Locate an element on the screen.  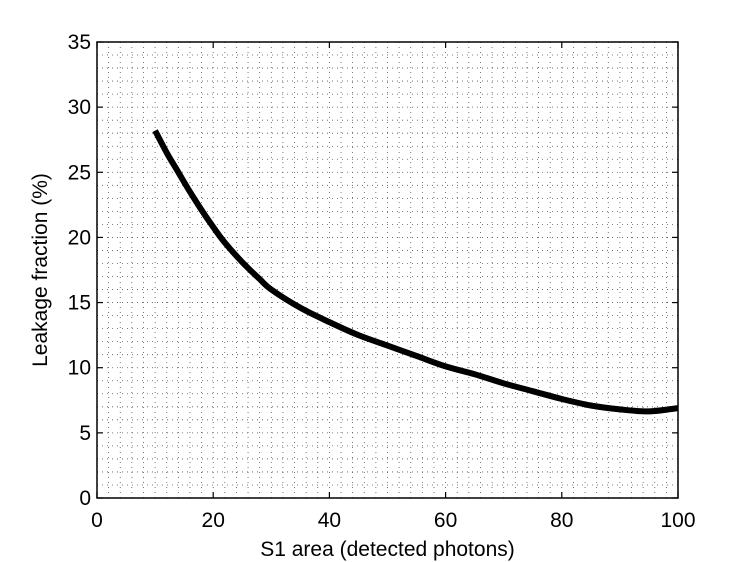
y-tick-label: 5 is located at coordinates (85, 433).